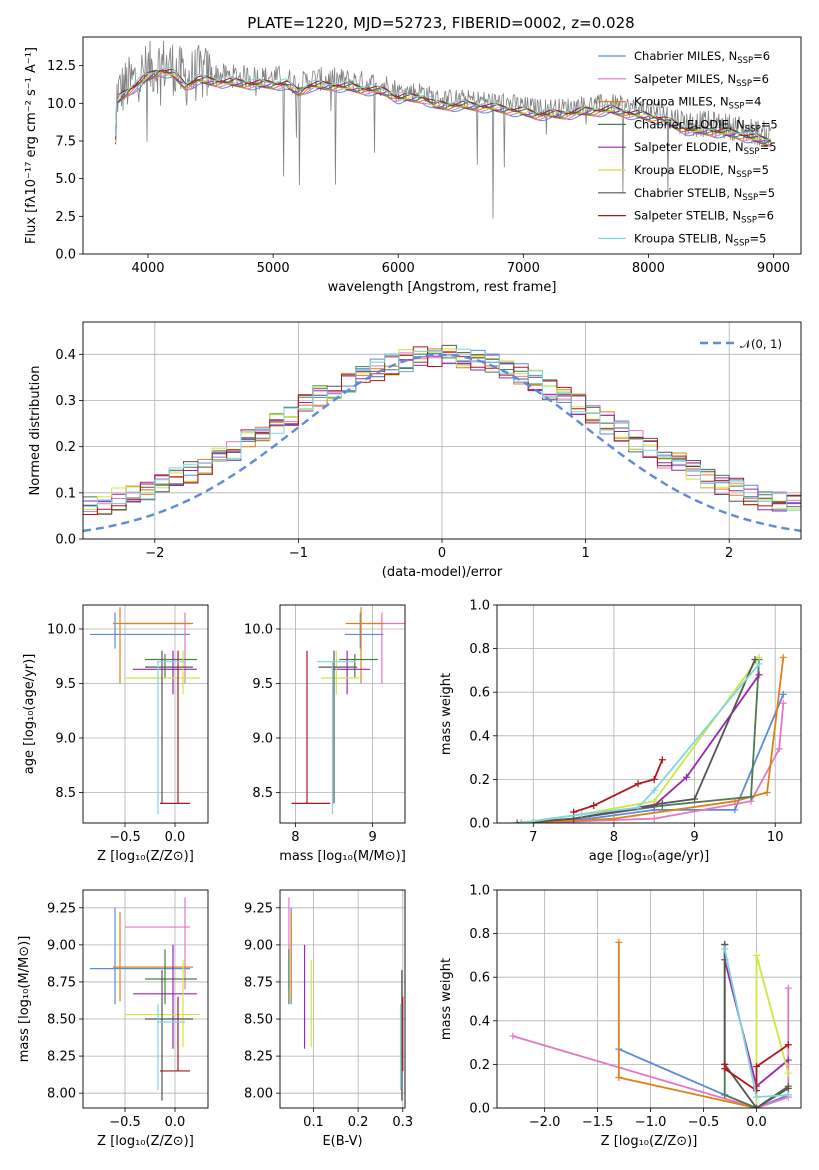 The height and width of the screenshot is (1170, 819). Describe the element at coordinates (685, 170) in the screenshot. I see `legend-label: Kroupa ELODIE, N` at that location.